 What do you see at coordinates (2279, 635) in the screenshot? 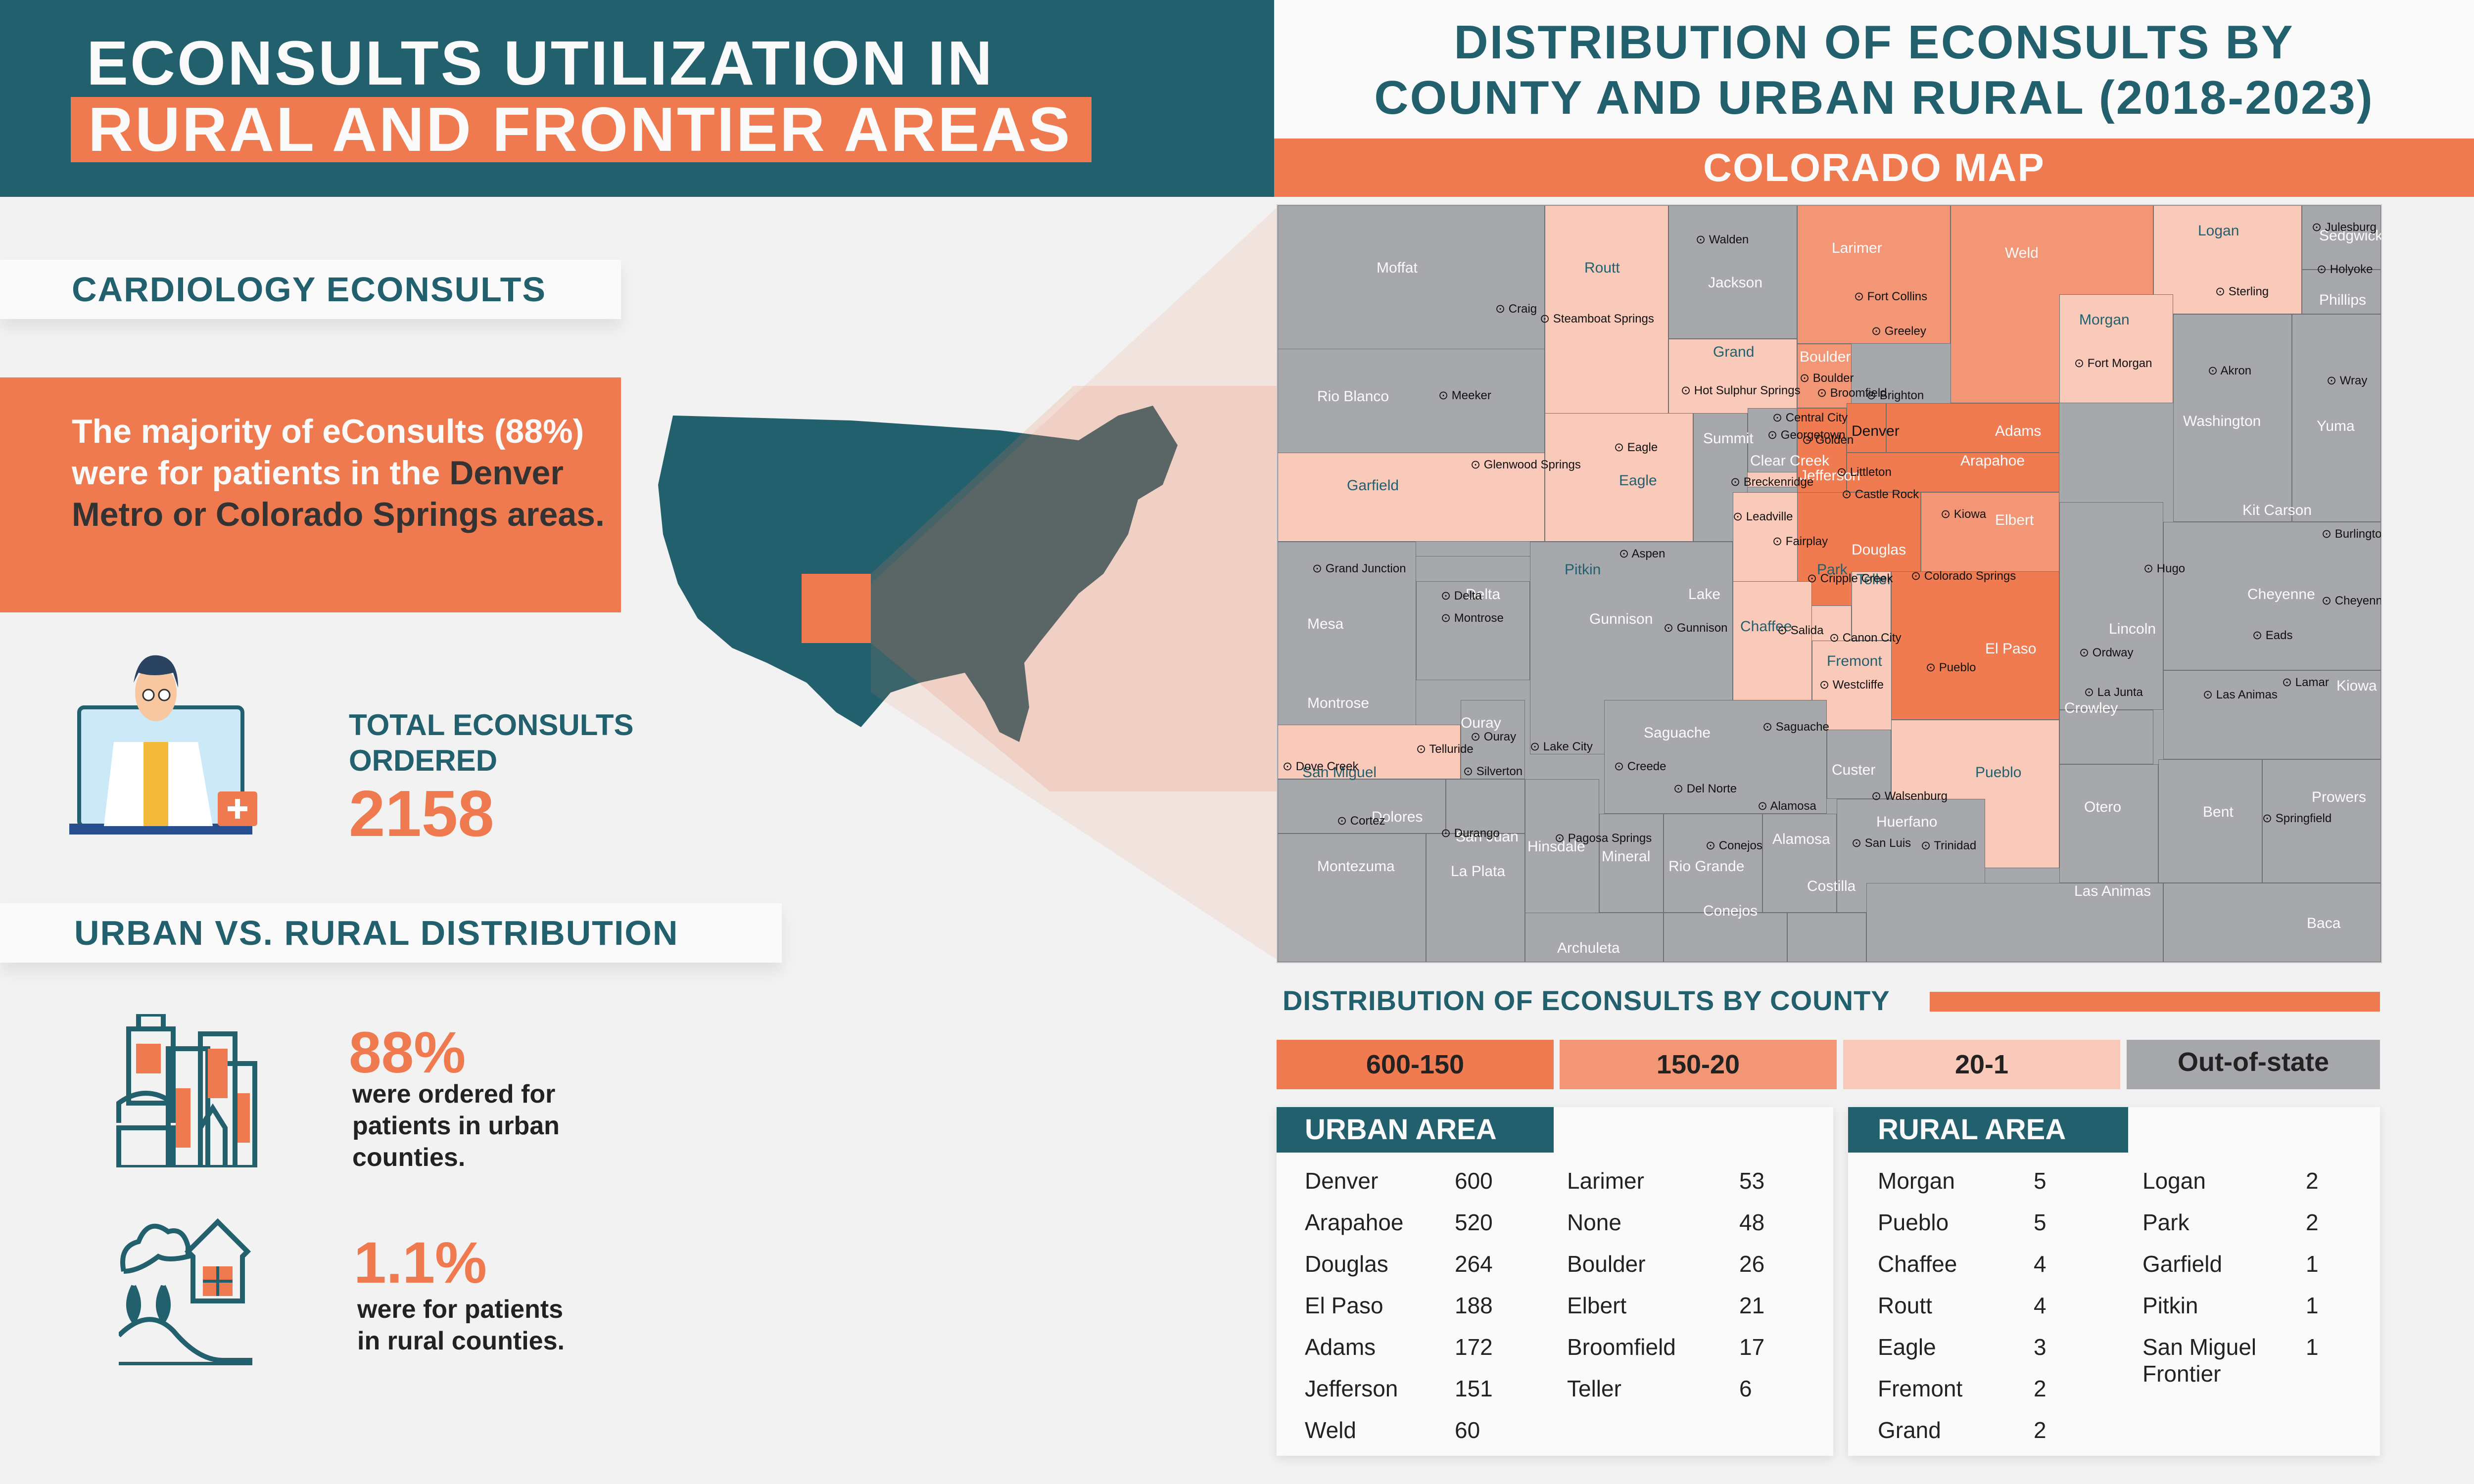
I see `city-name: Eads` at bounding box center [2279, 635].